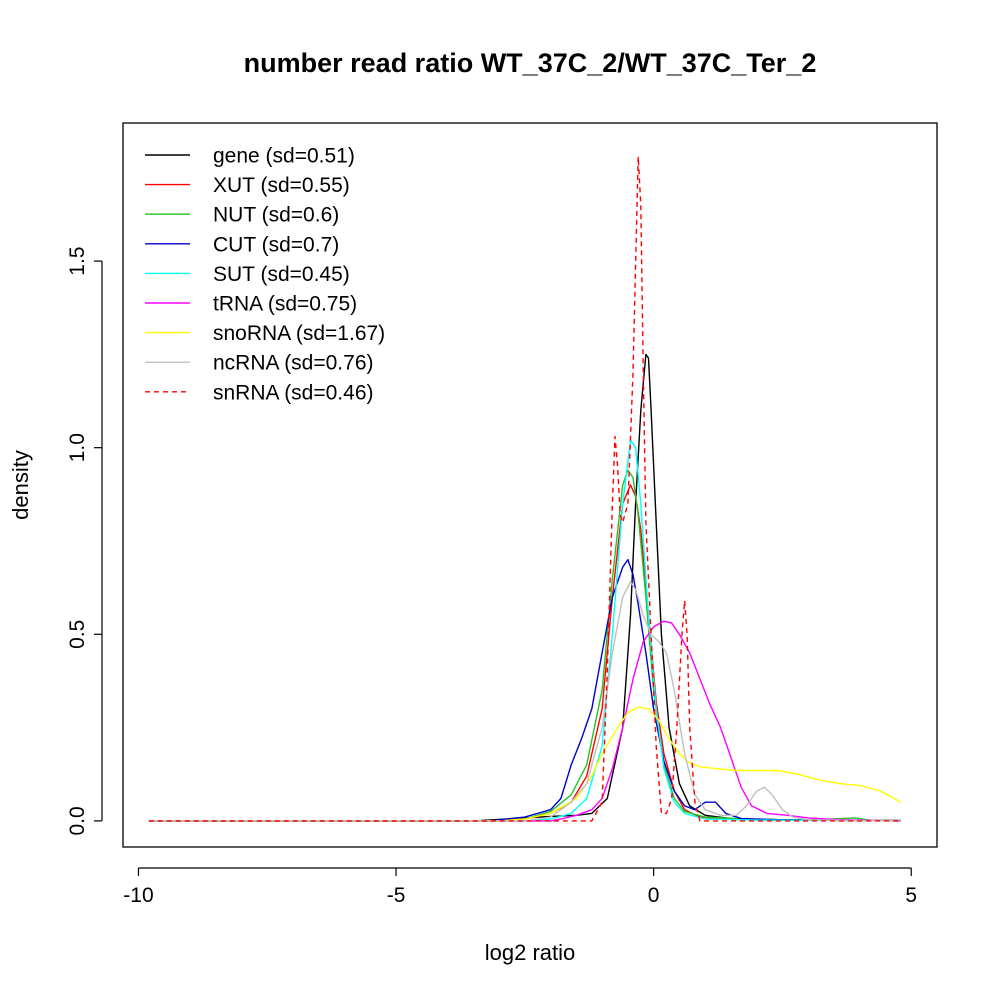 The height and width of the screenshot is (1000, 1000). What do you see at coordinates (281, 185) in the screenshot?
I see `legend-label-xut: XUT (sd=0.55)` at bounding box center [281, 185].